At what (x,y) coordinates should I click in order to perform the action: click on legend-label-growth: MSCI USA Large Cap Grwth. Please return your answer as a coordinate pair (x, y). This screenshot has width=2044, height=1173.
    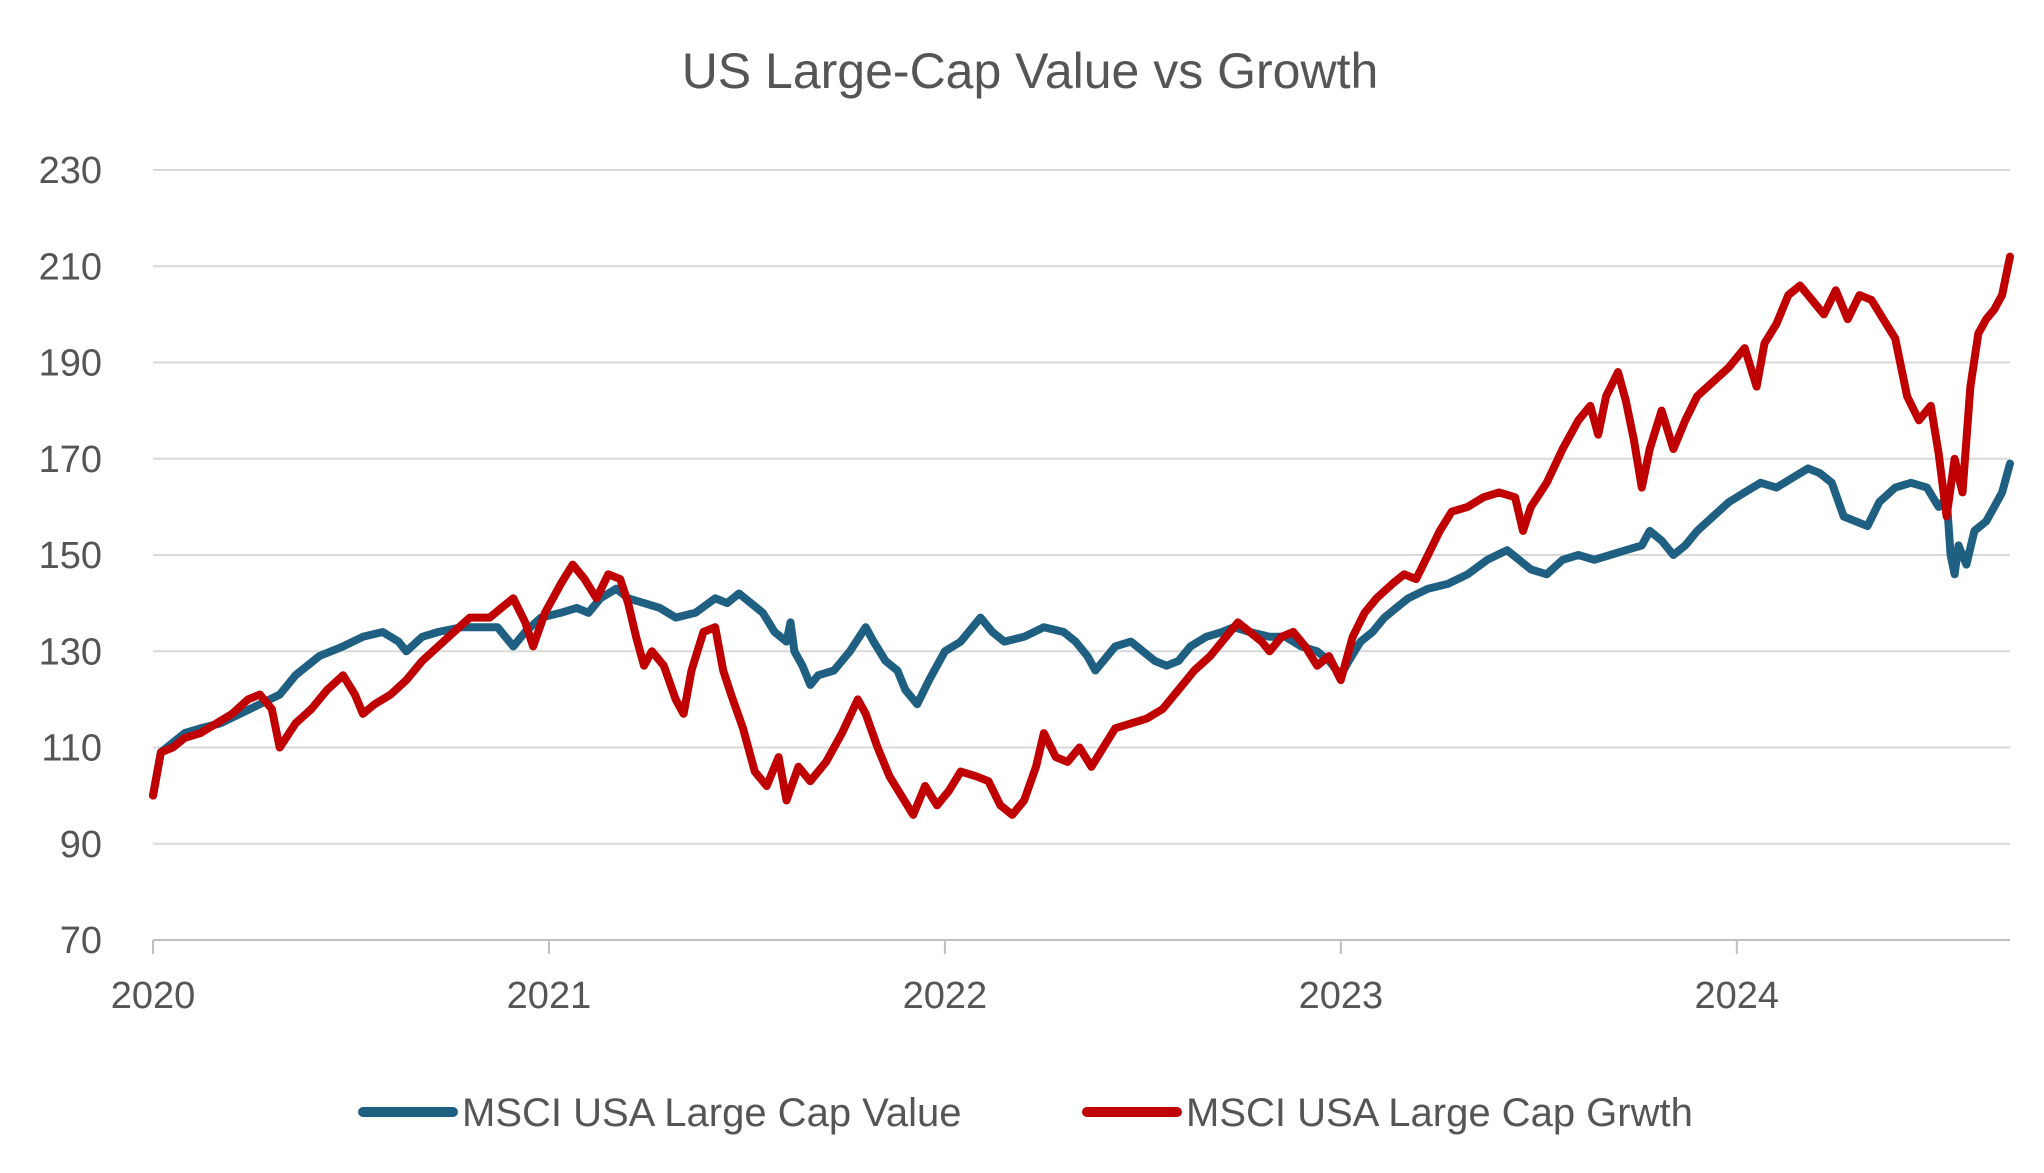
    Looking at the image, I should click on (1439, 1113).